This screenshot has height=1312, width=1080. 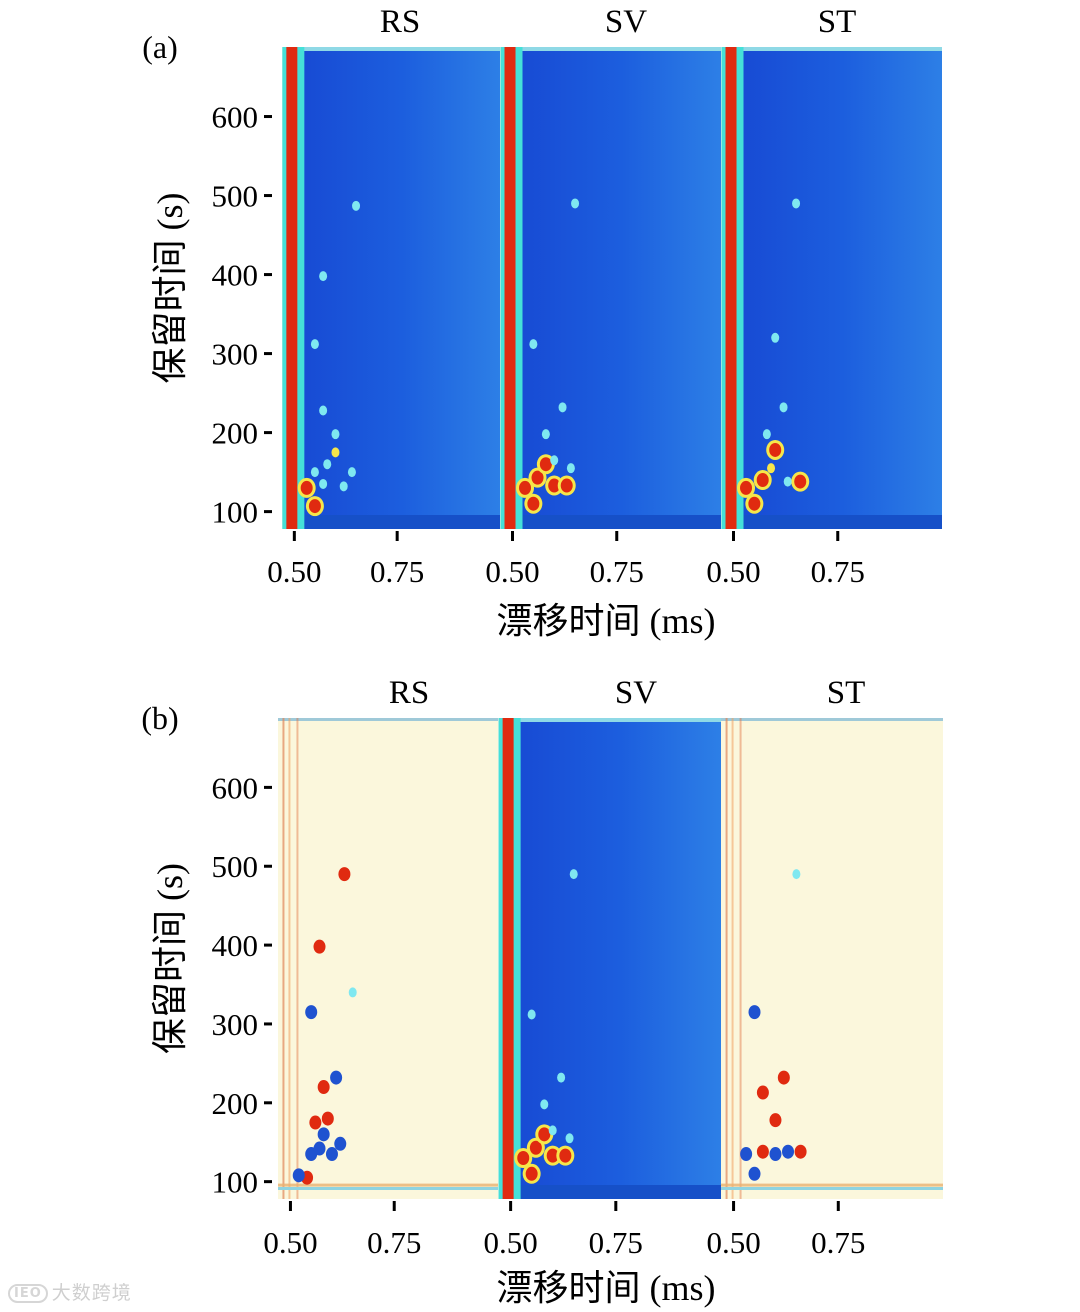 What do you see at coordinates (235, 945) in the screenshot?
I see `y-tick-label: 400` at bounding box center [235, 945].